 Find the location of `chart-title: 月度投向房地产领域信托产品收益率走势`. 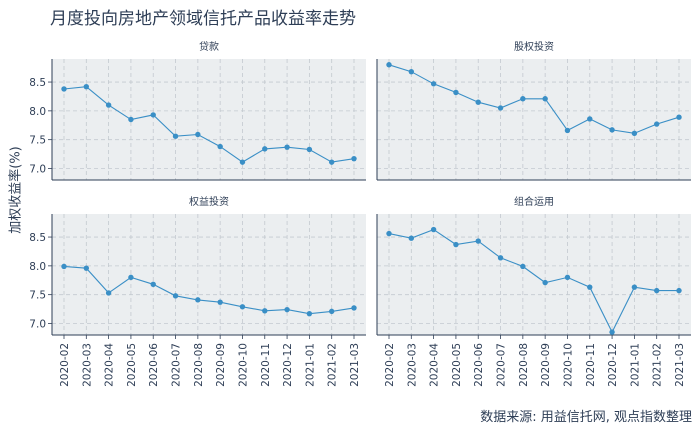

chart-title: 月度投向房地产领域信托产品收益率走势 is located at coordinates (203, 19).